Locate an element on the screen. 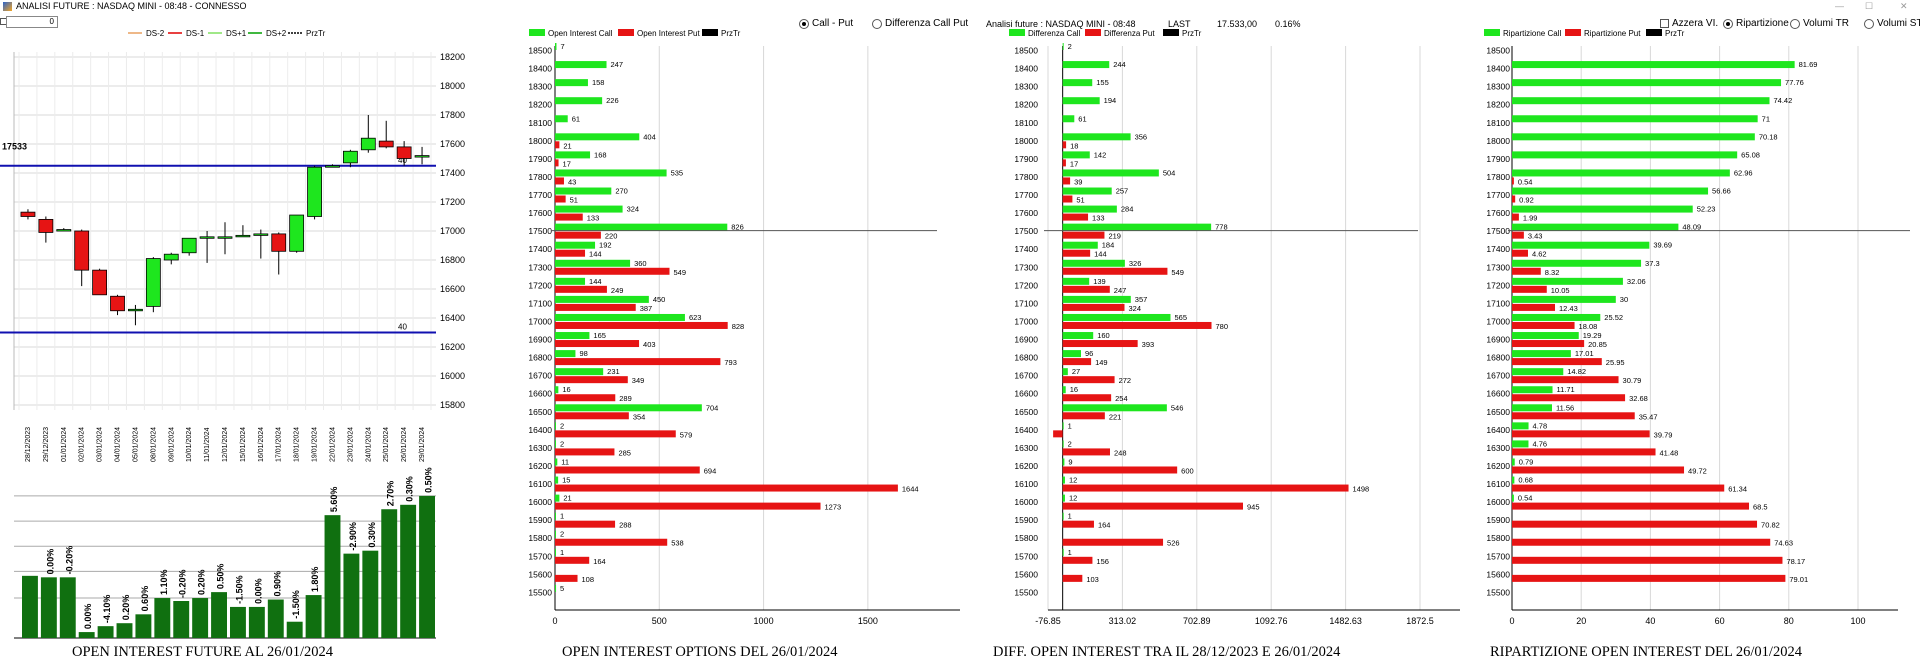  call-value: 21 is located at coordinates (567, 498).